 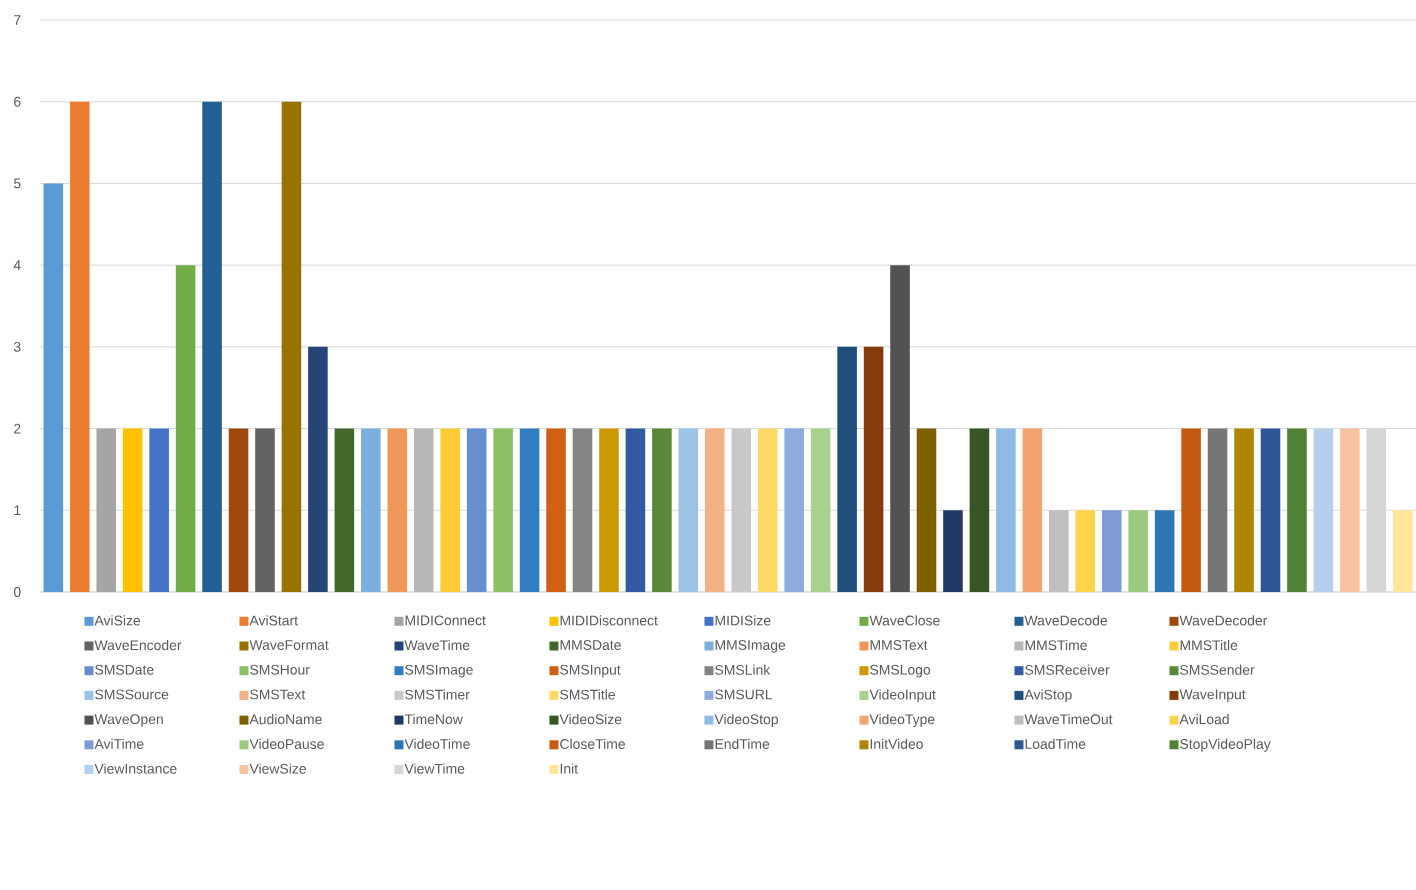 What do you see at coordinates (273, 620) in the screenshot?
I see `legend-label: AviStart` at bounding box center [273, 620].